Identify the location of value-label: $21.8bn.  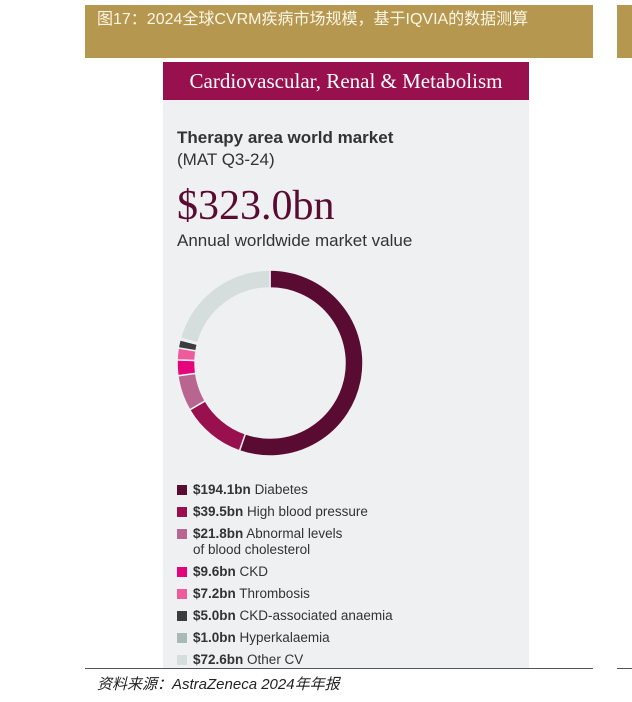
(218, 533).